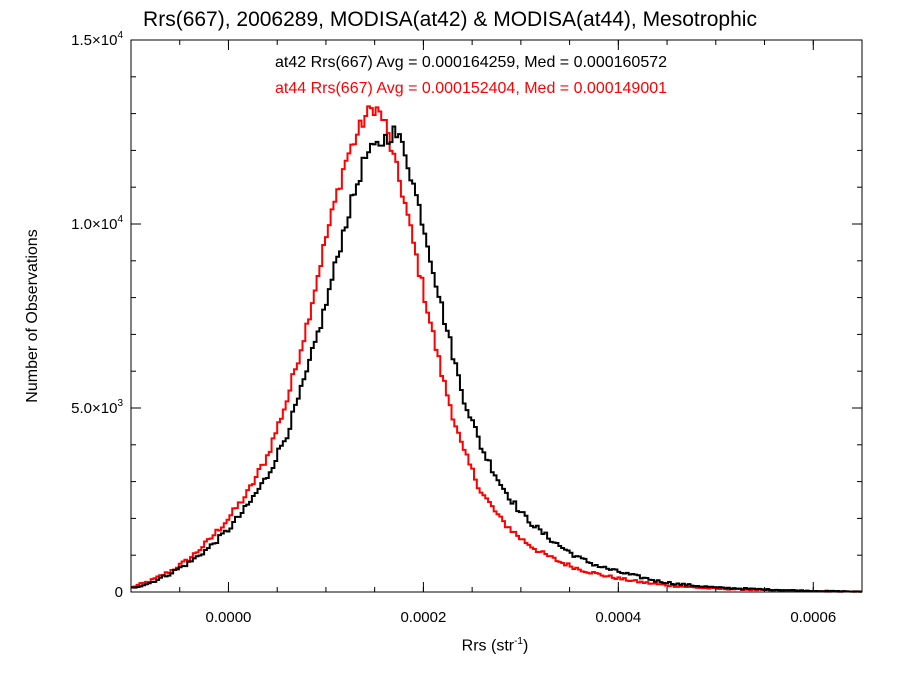 The width and height of the screenshot is (900, 675). What do you see at coordinates (32, 316) in the screenshot?
I see `y-axis-label: Number of Observations` at bounding box center [32, 316].